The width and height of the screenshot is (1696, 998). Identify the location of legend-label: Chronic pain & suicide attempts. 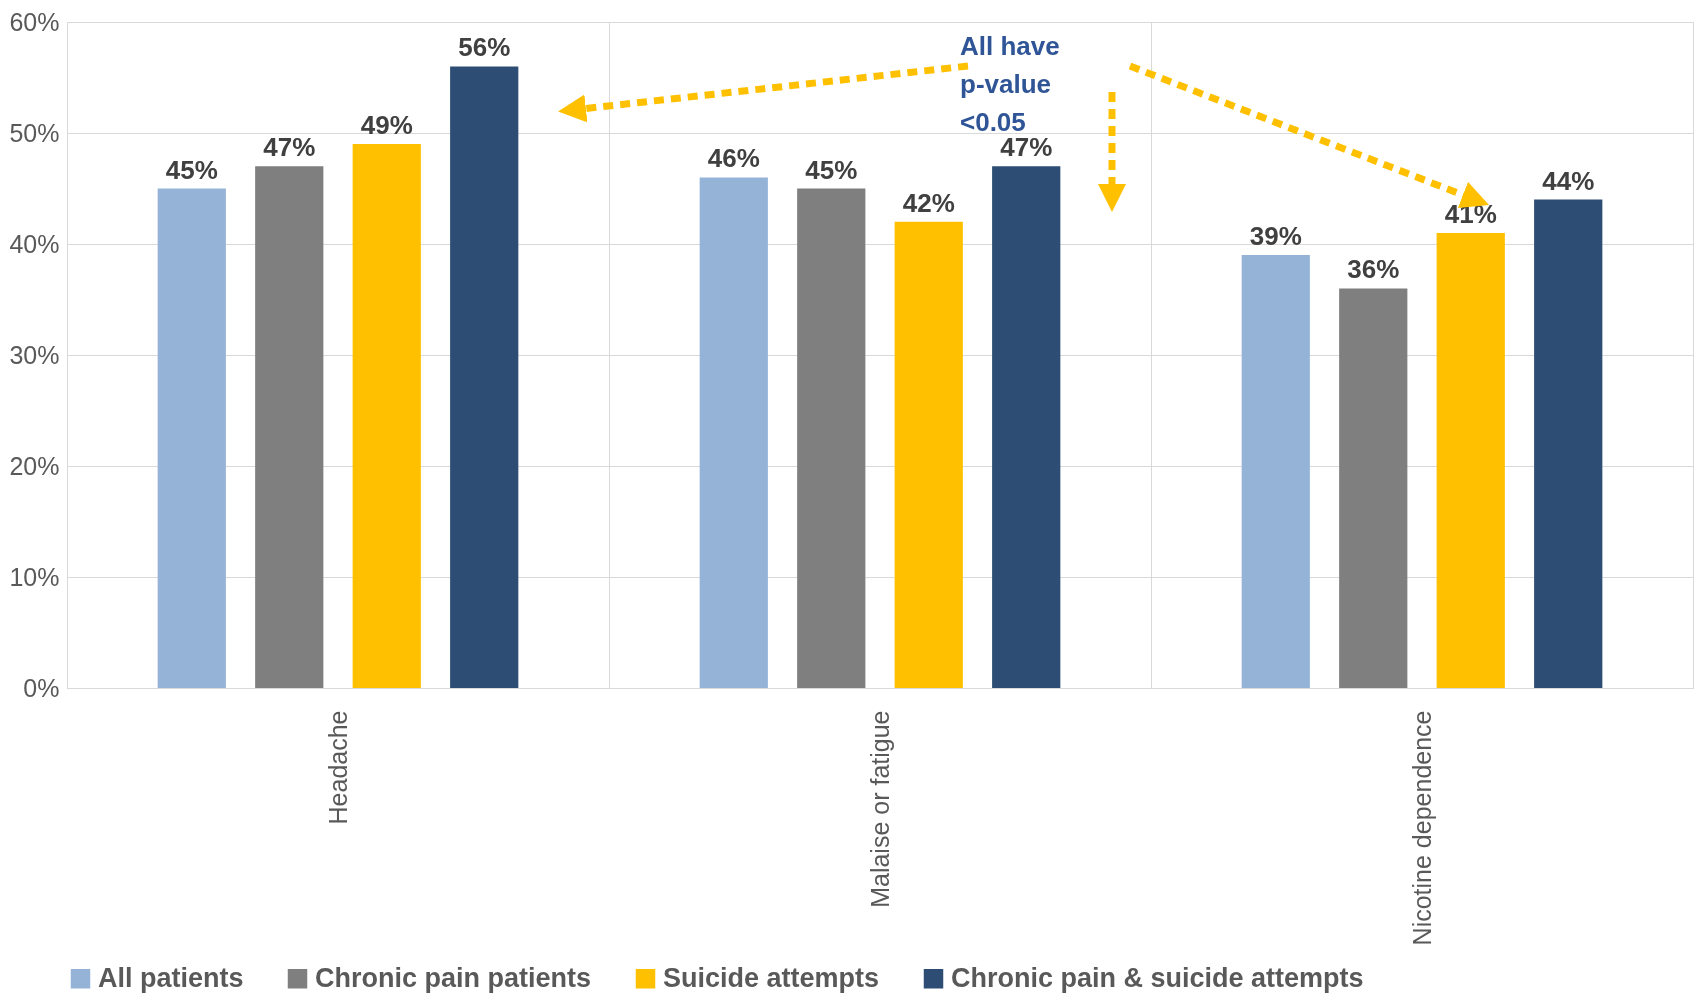
(1157, 977).